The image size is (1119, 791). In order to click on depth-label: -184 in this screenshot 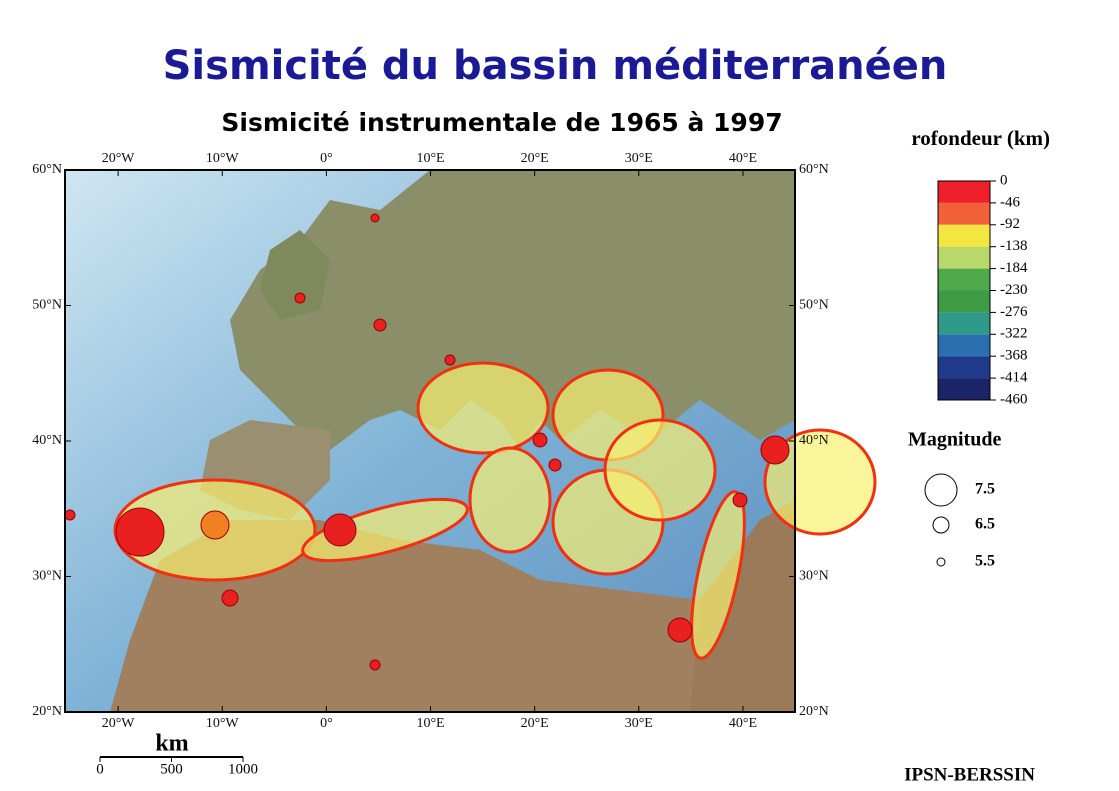, I will do `click(1014, 268)`.